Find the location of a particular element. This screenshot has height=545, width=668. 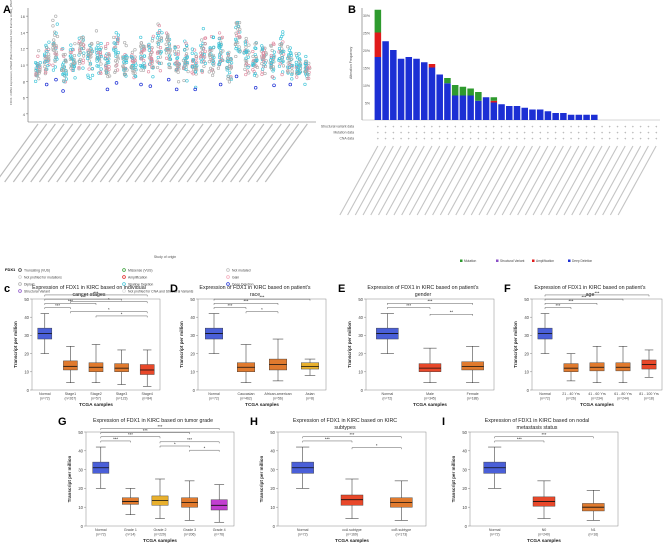

x-tick-label-f: 81 - 100 Yrs is located at coordinates (649, 394).